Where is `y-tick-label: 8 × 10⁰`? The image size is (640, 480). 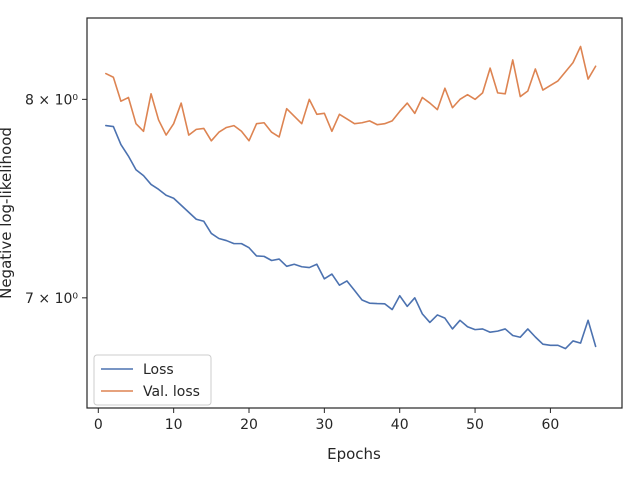
y-tick-label: 8 × 10⁰ is located at coordinates (51, 100).